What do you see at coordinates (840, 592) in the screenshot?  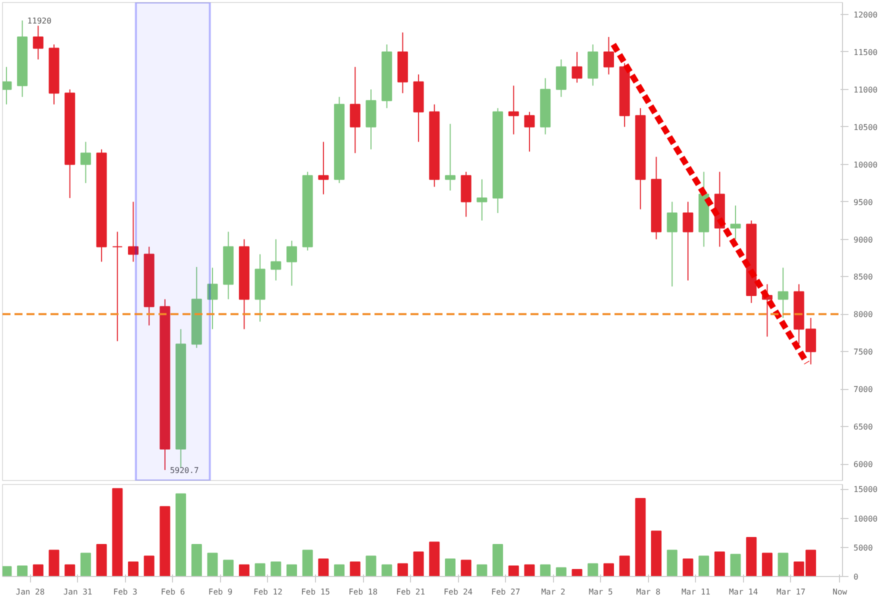 I see `x-tick-label: Now` at bounding box center [840, 592].